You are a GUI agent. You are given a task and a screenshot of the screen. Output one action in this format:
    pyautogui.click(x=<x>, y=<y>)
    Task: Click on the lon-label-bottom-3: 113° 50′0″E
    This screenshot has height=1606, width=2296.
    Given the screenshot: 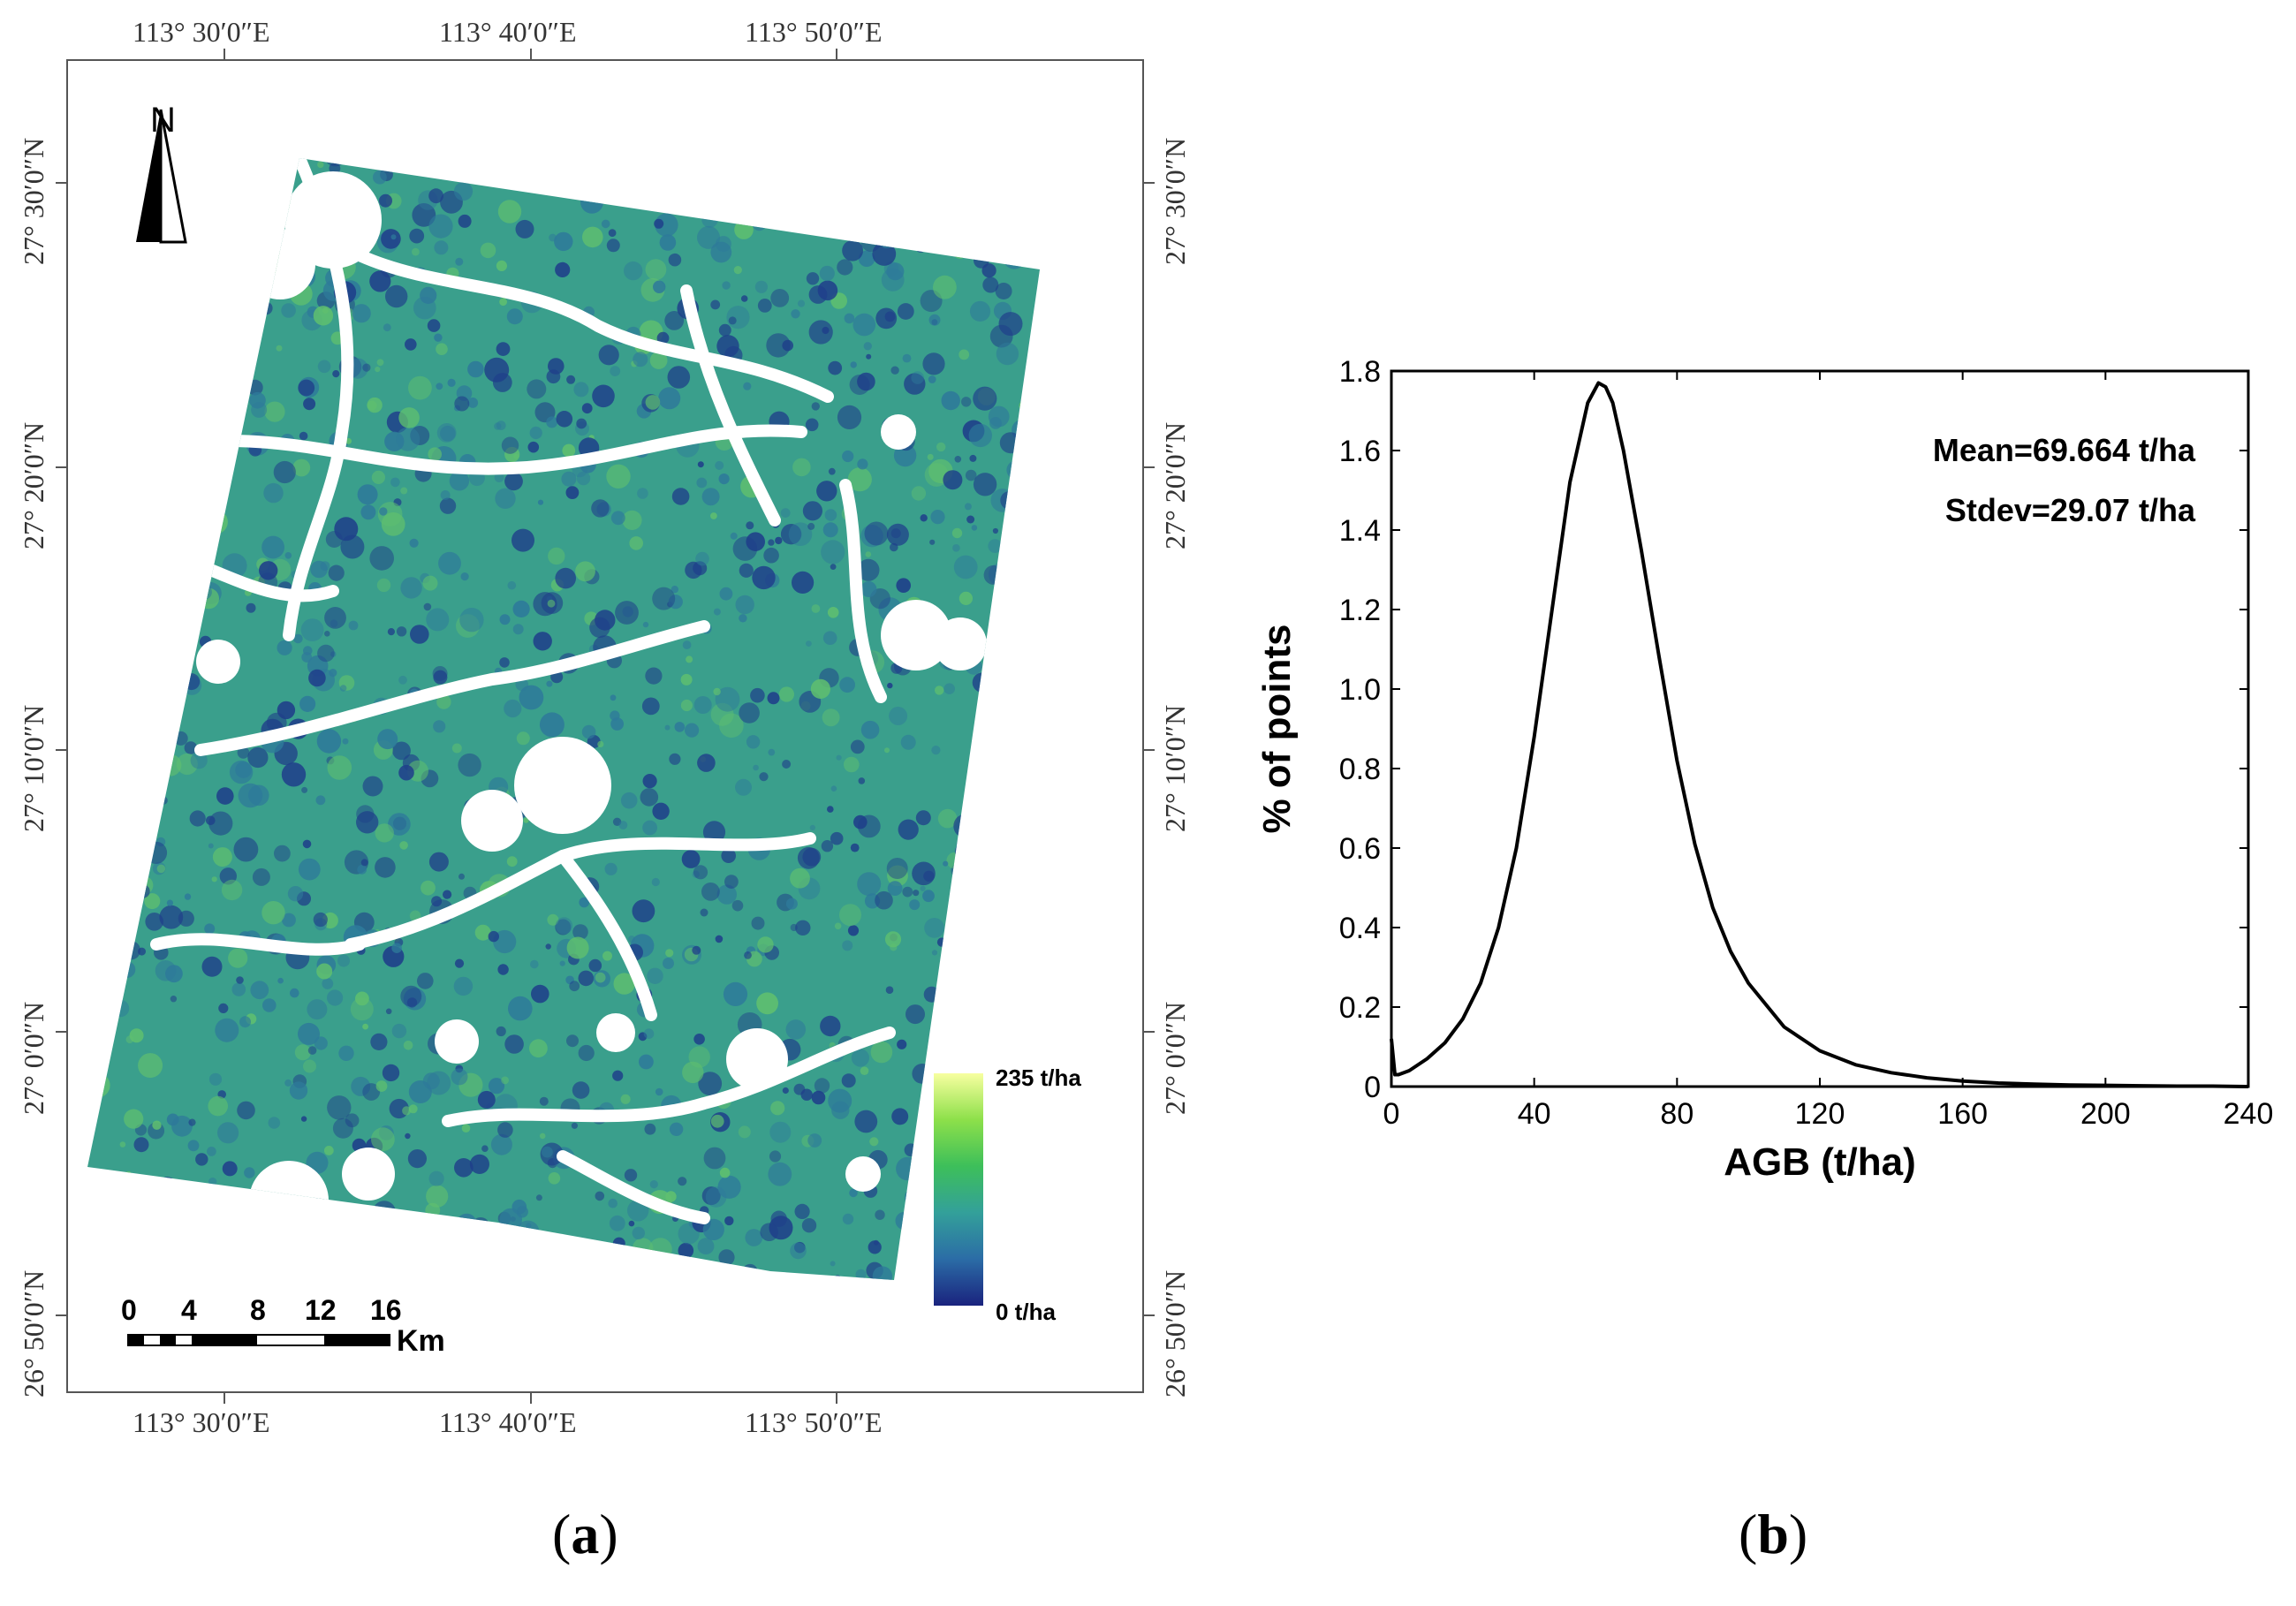 What is the action you would take?
    pyautogui.click(x=814, y=1422)
    